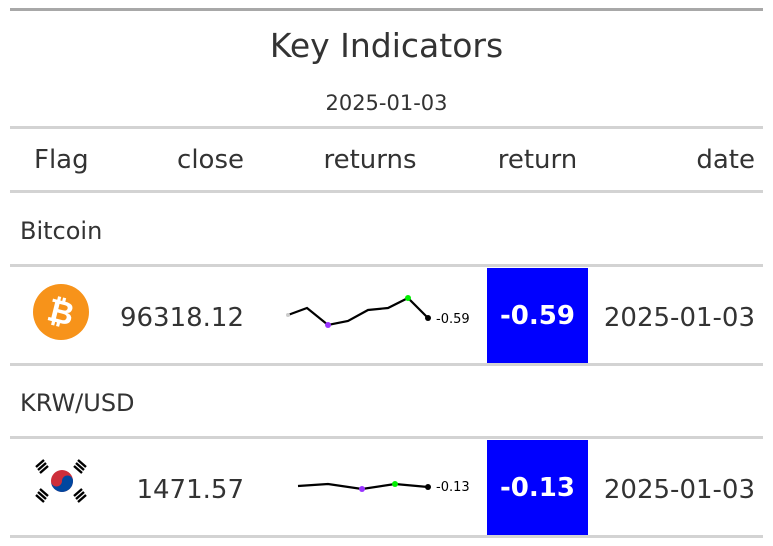 The width and height of the screenshot is (773, 546). I want to click on row-group-label-krw-usd: KRW/USD, so click(77, 403).